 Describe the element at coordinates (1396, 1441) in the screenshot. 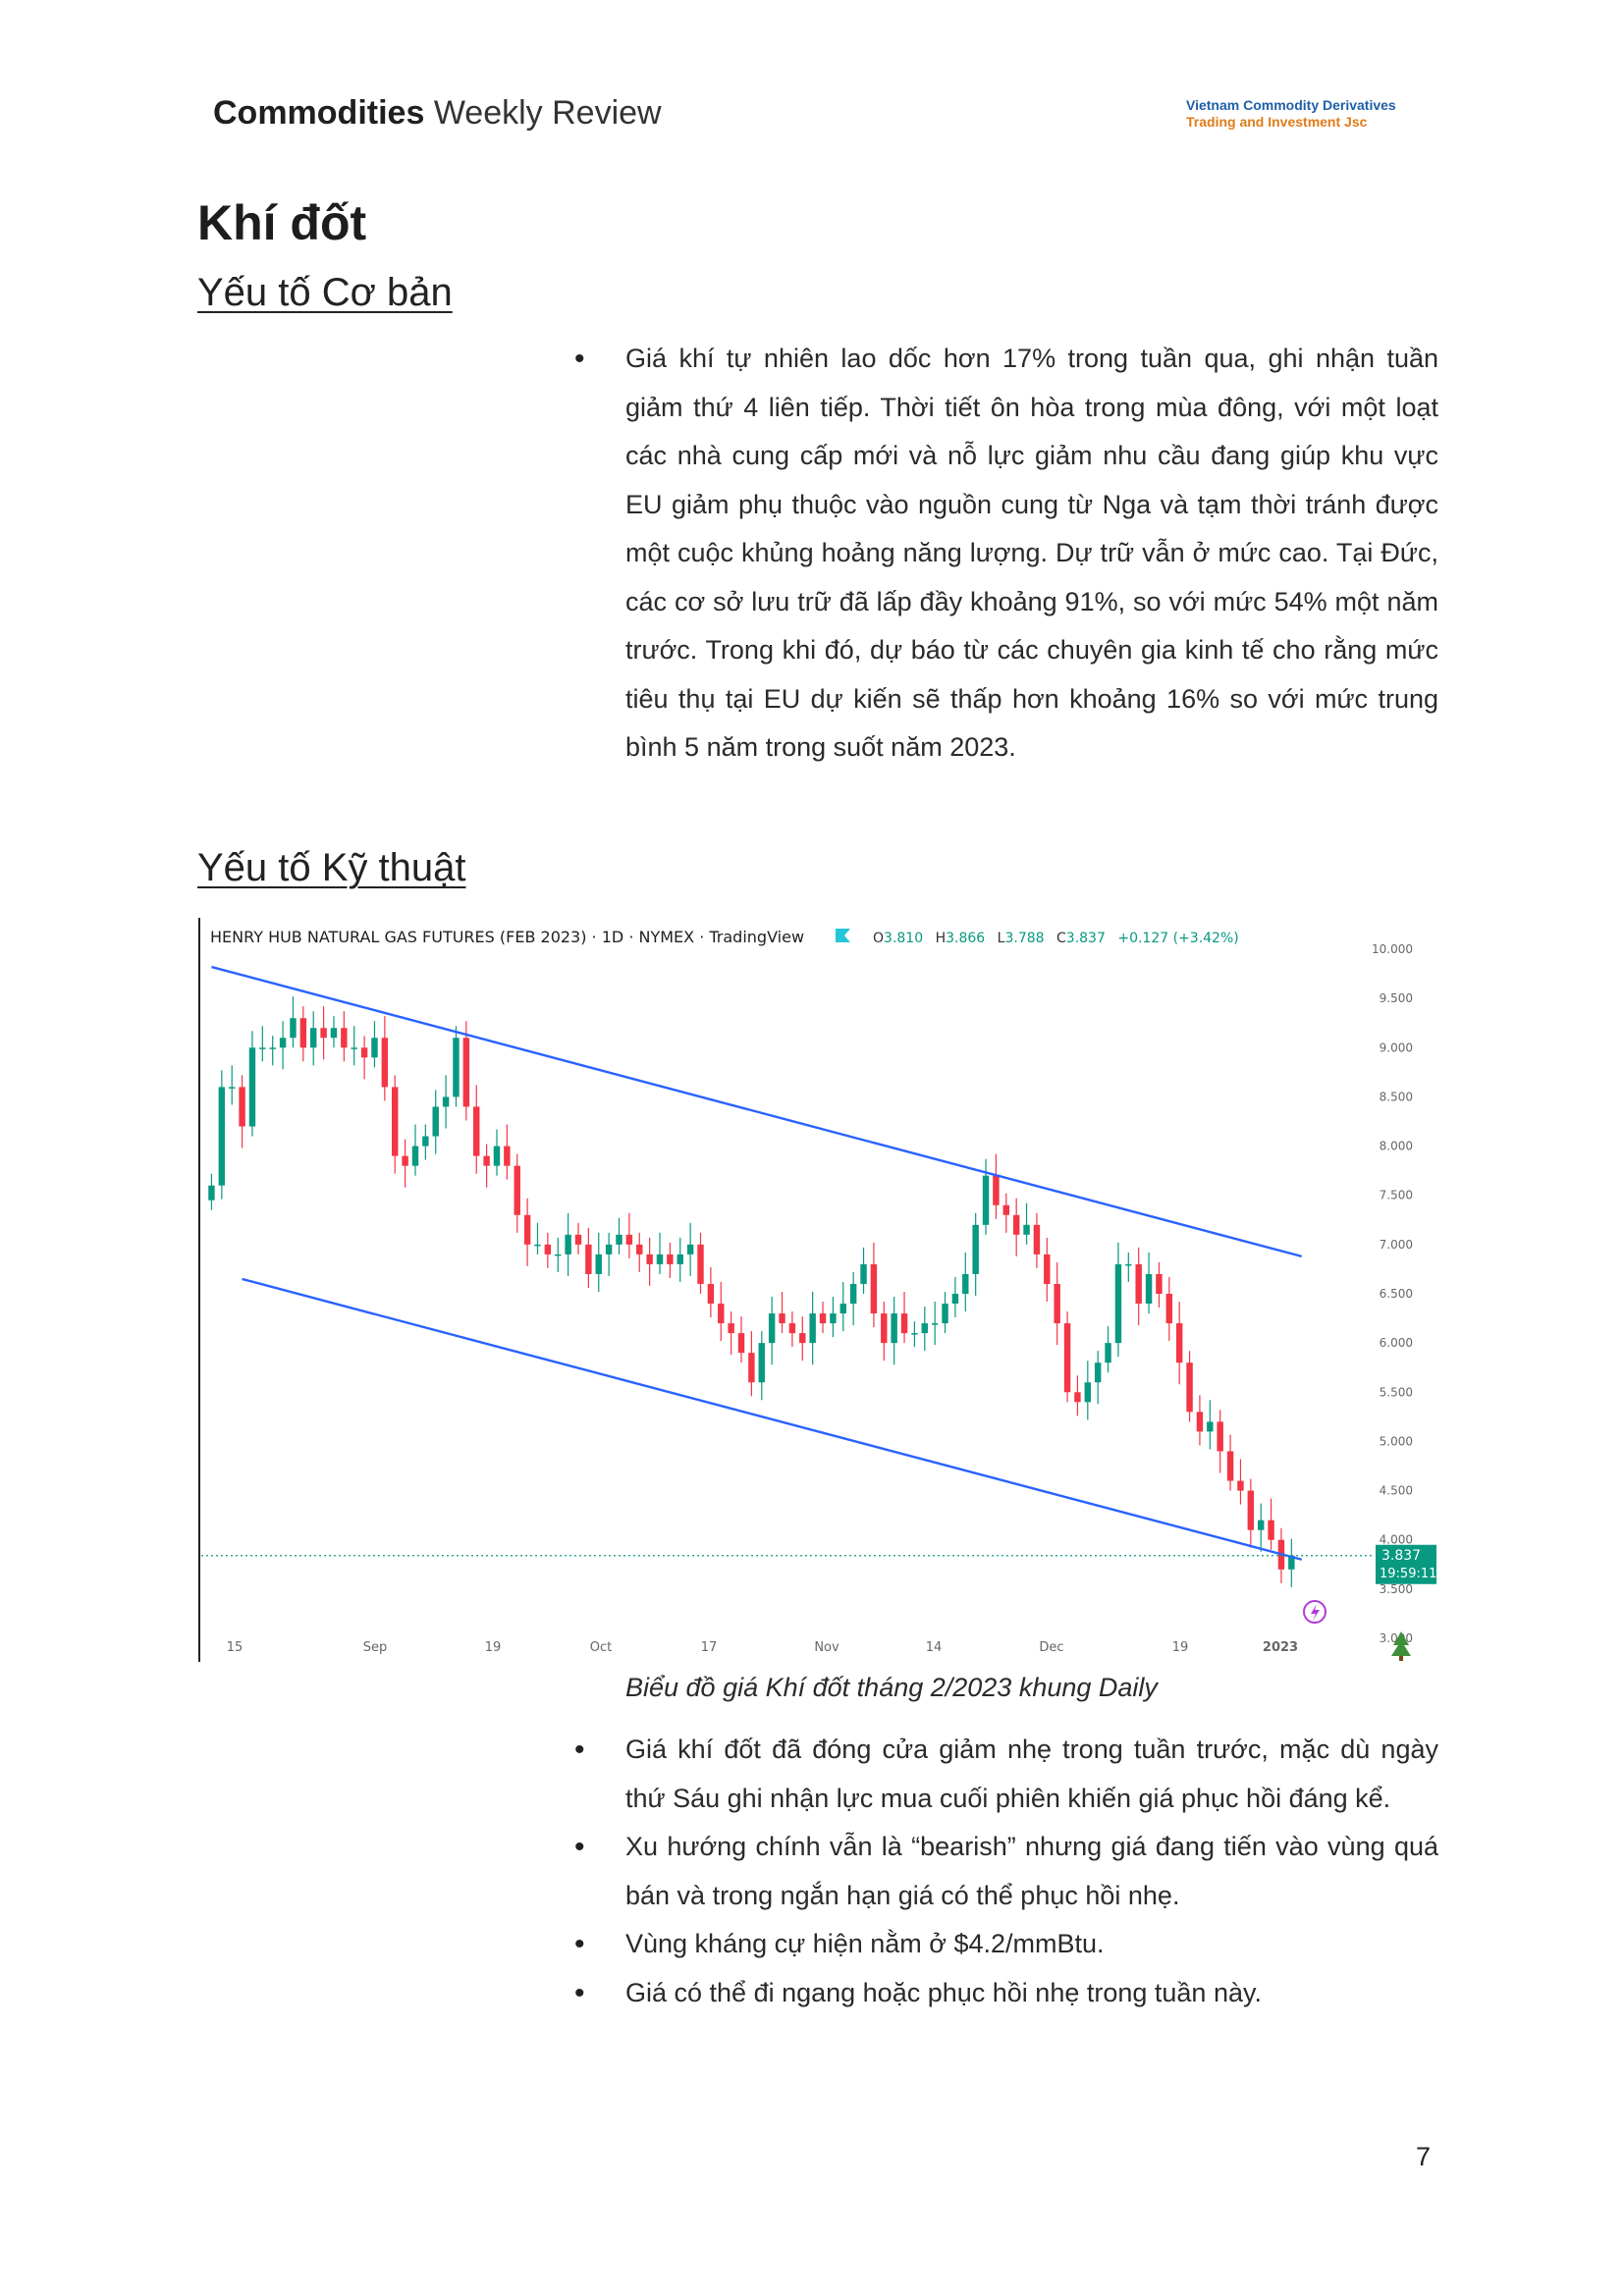

I see `y-tick-label: 5.000` at that location.